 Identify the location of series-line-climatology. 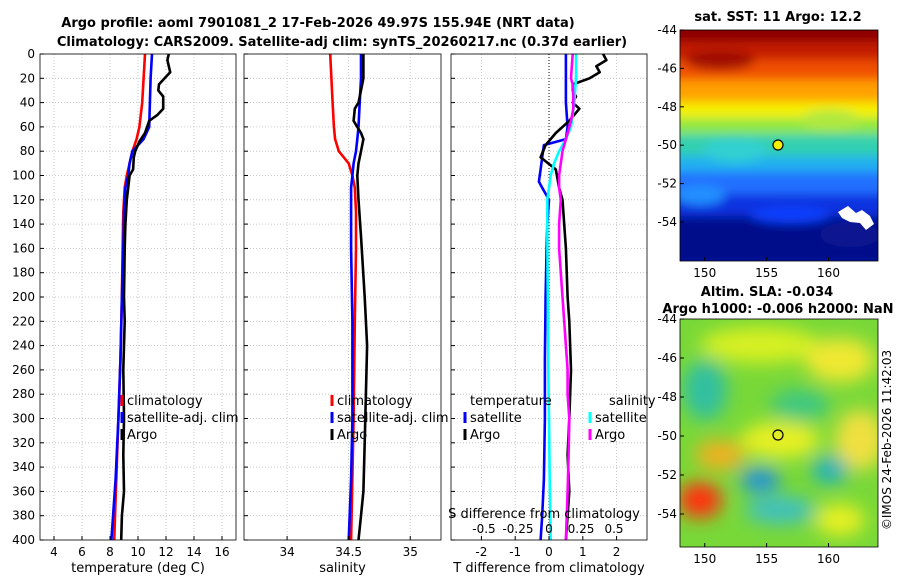
(343, 297).